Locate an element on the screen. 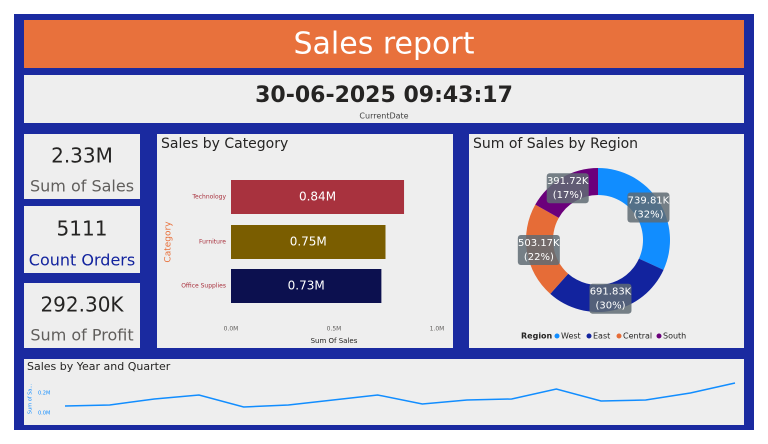 This screenshot has height=444, width=768. data-label: (30%) is located at coordinates (610, 306).